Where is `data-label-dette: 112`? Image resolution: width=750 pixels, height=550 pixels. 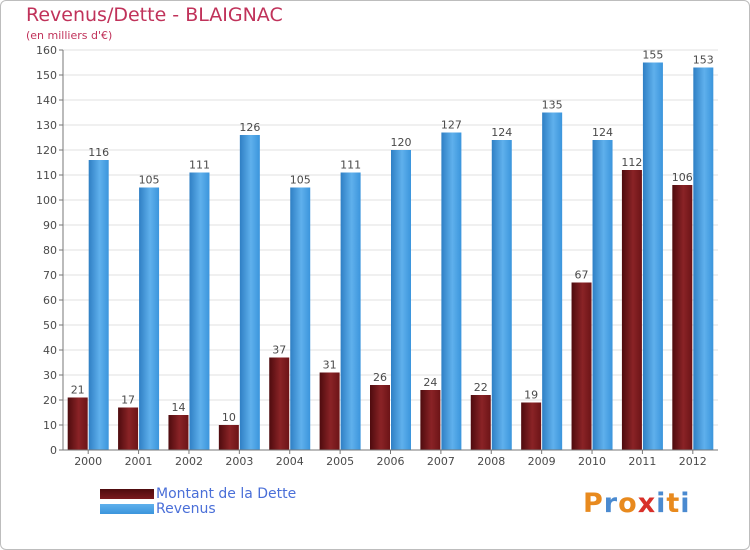
data-label-dette: 112 is located at coordinates (631, 162).